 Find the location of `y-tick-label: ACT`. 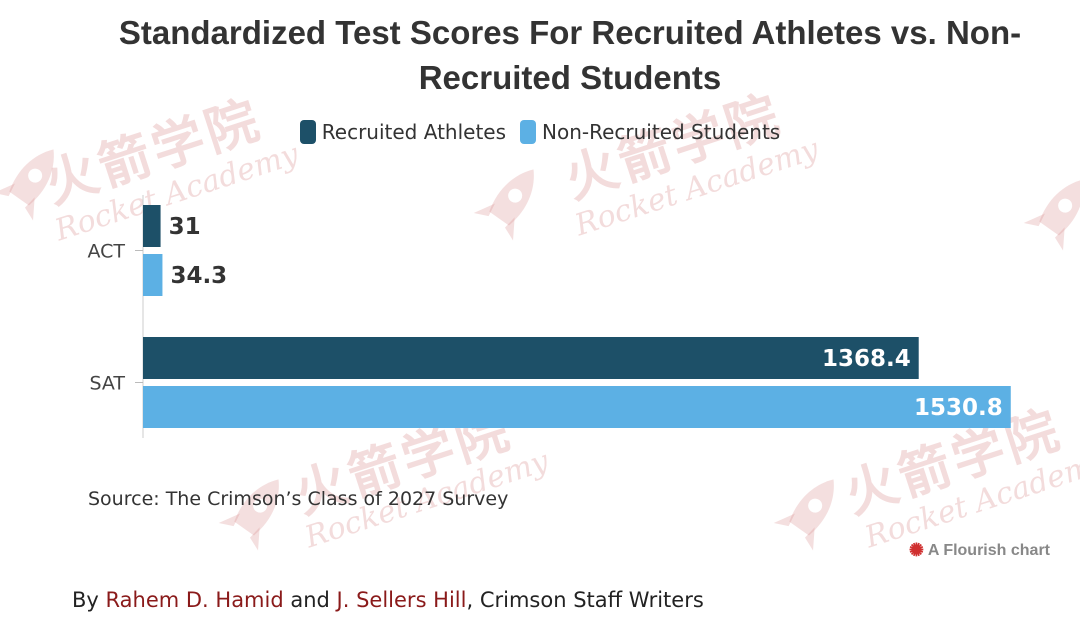

y-tick-label: ACT is located at coordinates (106, 252).